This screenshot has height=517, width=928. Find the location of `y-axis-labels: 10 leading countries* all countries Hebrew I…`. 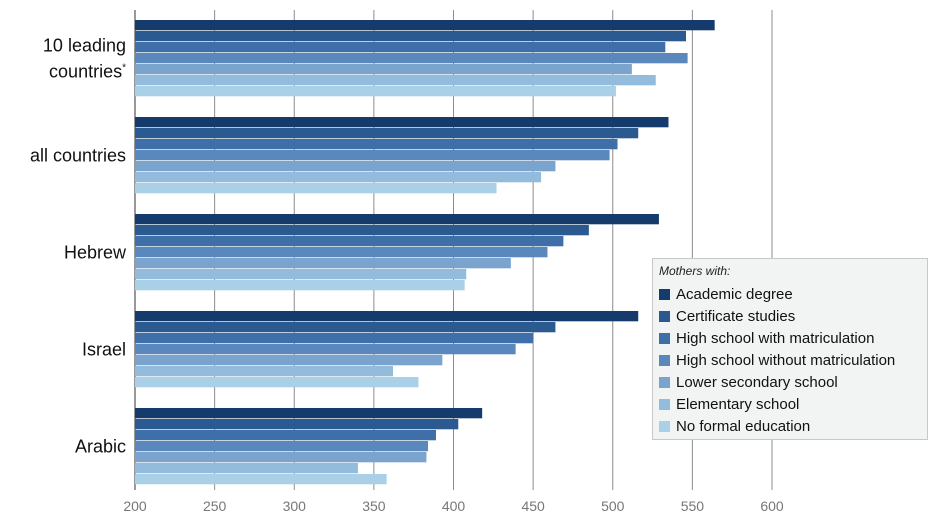

y-axis-labels: 10 leading countries* all countries Hebrew I… is located at coordinates (78, 246).